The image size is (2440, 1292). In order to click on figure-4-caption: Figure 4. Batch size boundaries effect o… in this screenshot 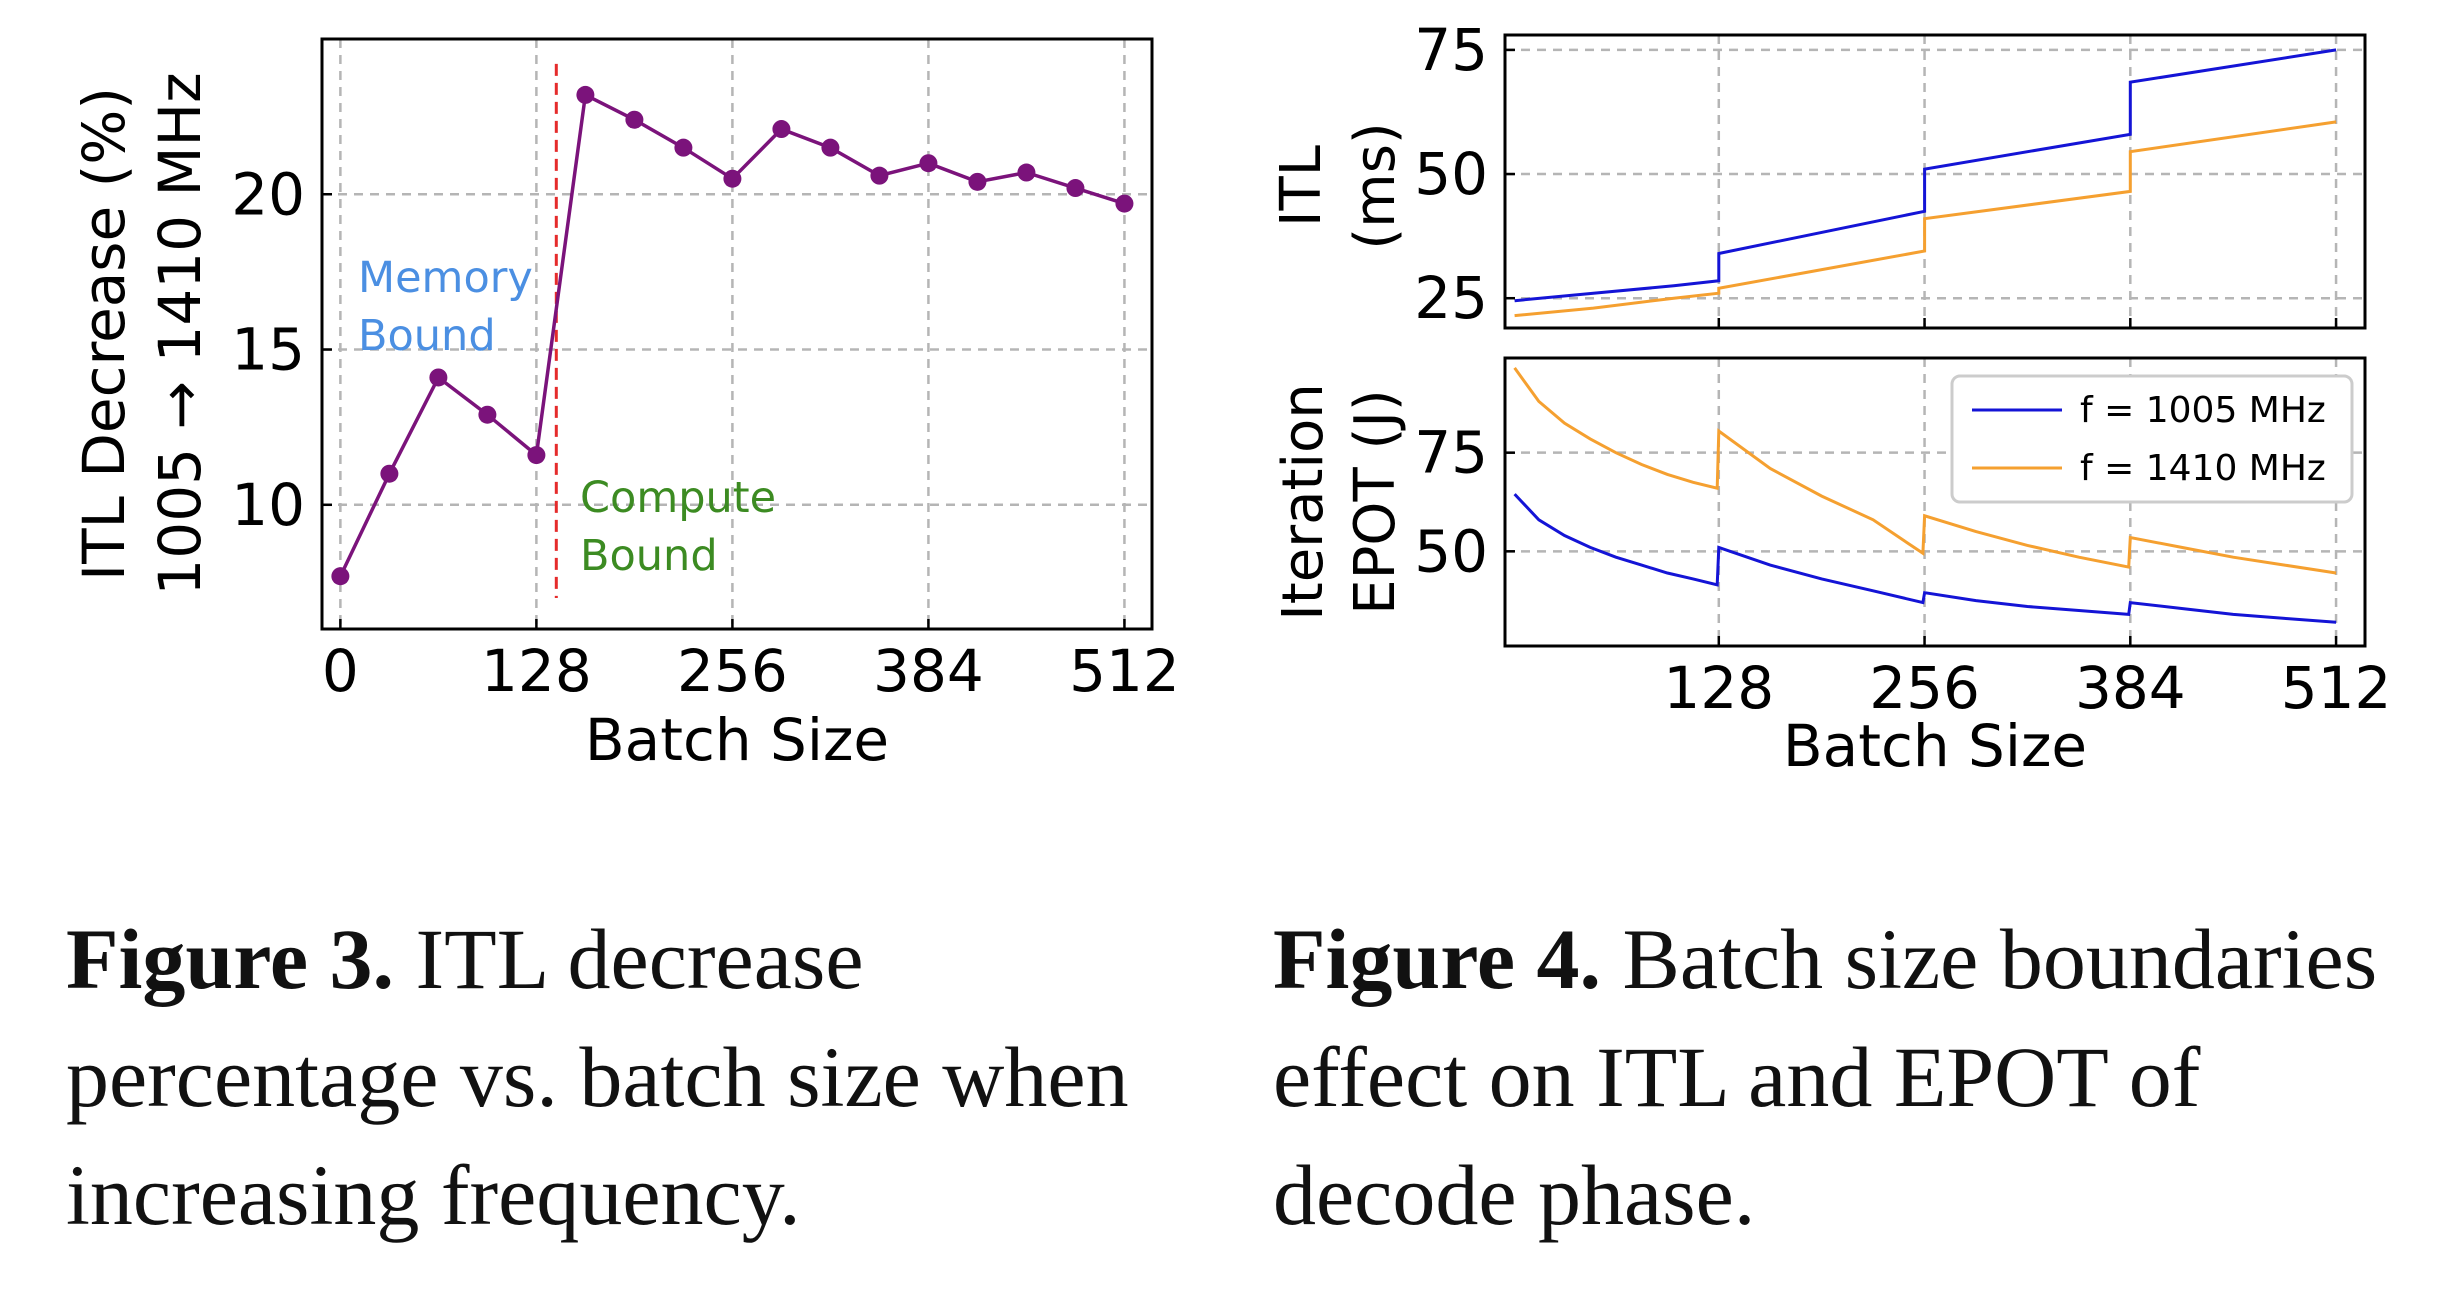, I will do `click(1853, 1077)`.